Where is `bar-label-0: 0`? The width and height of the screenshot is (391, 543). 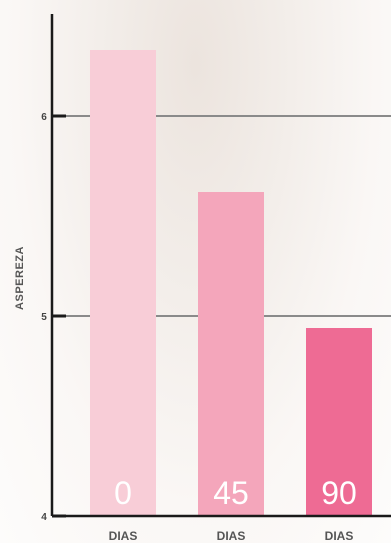
bar-label-0: 0 is located at coordinates (123, 493).